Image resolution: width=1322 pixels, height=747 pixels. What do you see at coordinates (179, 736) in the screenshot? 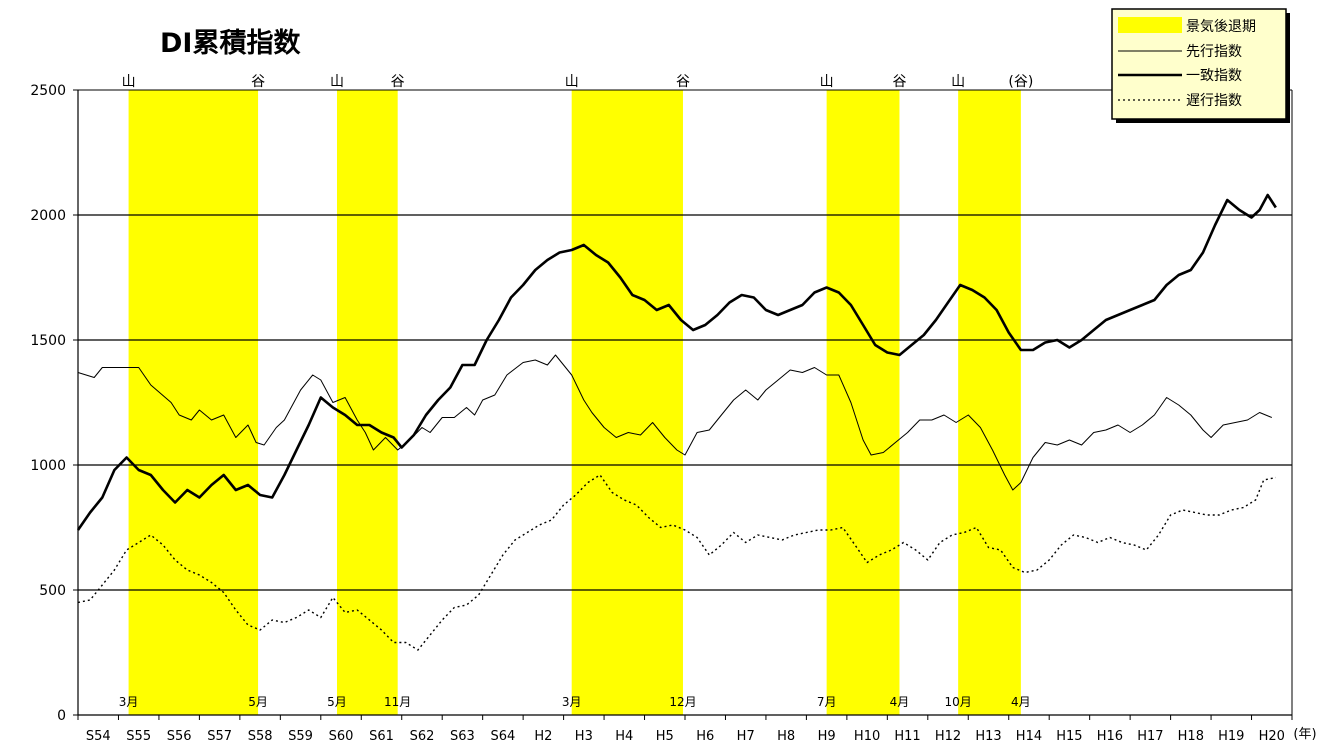
I see `x-tick-label-S56: S56` at bounding box center [179, 736].